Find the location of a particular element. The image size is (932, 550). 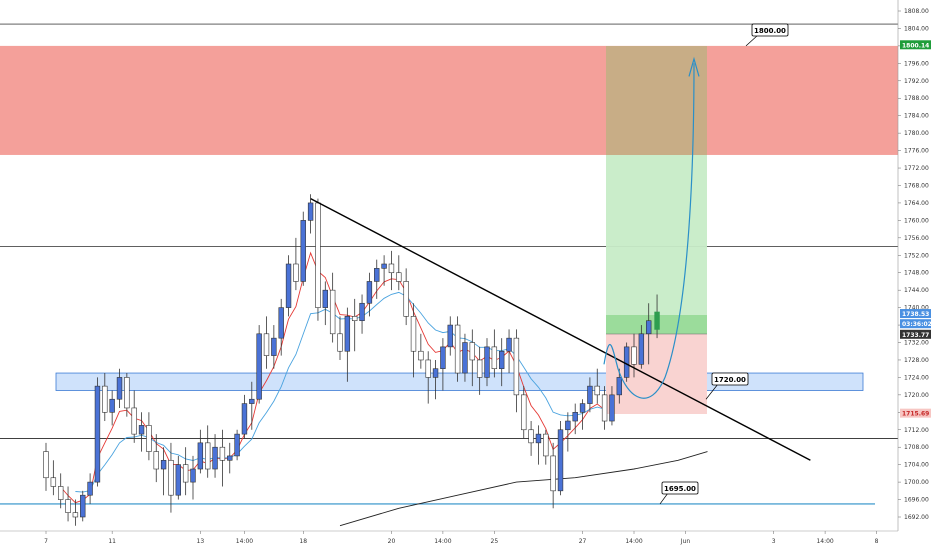

projection-arrow is located at coordinates (649, 231).